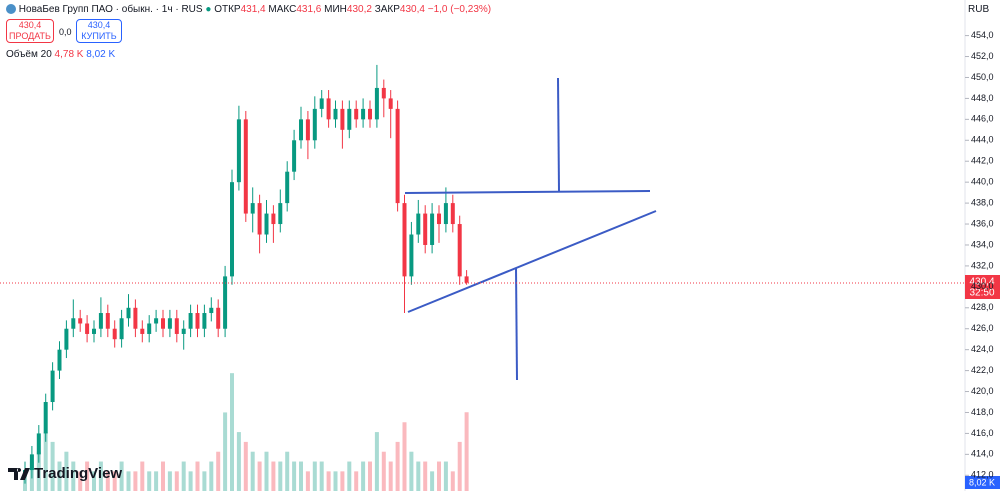  Describe the element at coordinates (65, 32) in the screenshot. I see `spread: 0,0` at that location.